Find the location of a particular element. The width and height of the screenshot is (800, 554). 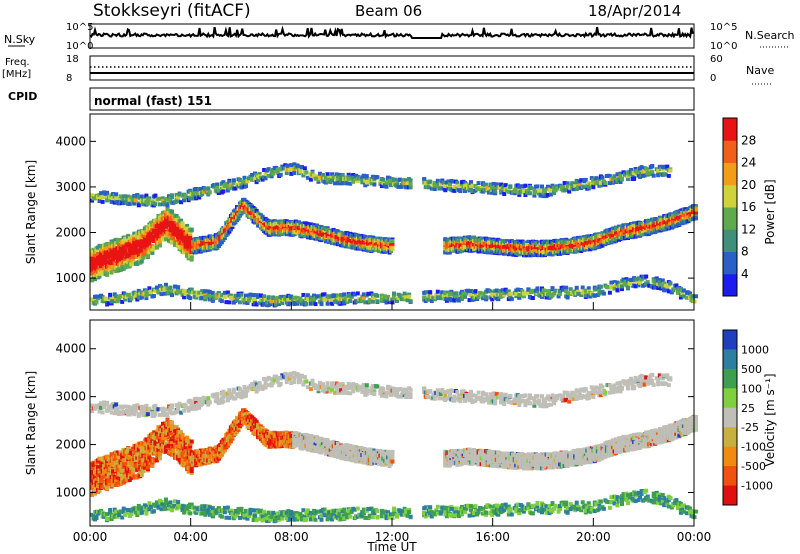

nsky-label: N.Sky is located at coordinates (20, 39).